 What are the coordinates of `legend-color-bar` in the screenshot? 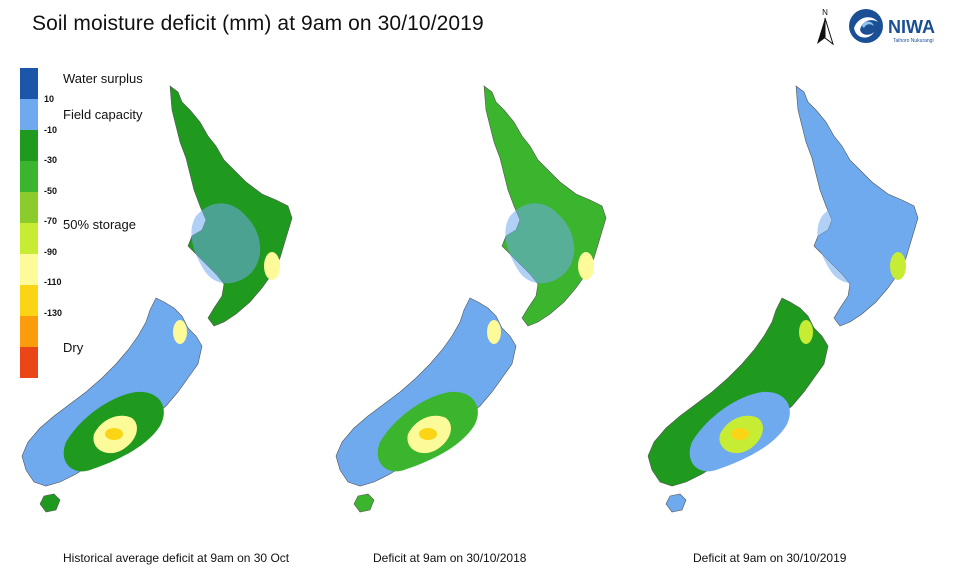 It's located at (29, 223).